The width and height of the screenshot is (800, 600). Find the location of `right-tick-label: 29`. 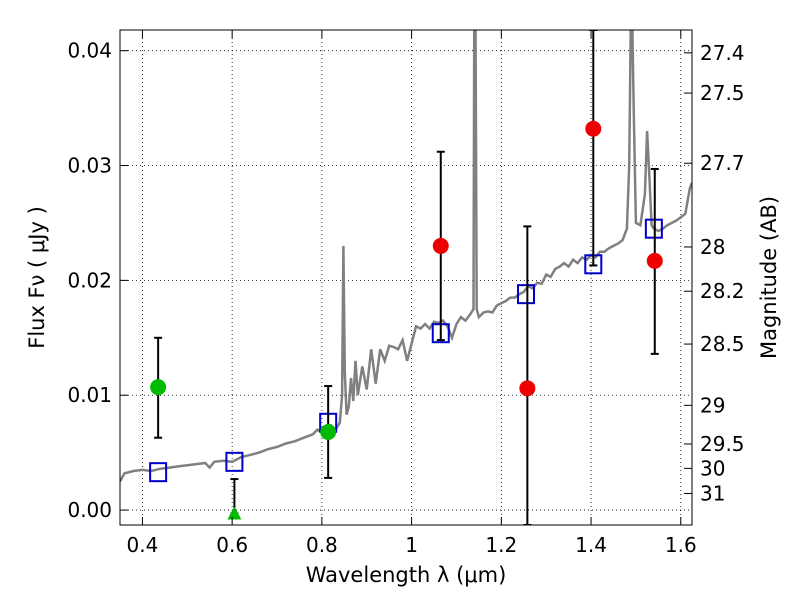

right-tick-label: 29 is located at coordinates (712, 405).